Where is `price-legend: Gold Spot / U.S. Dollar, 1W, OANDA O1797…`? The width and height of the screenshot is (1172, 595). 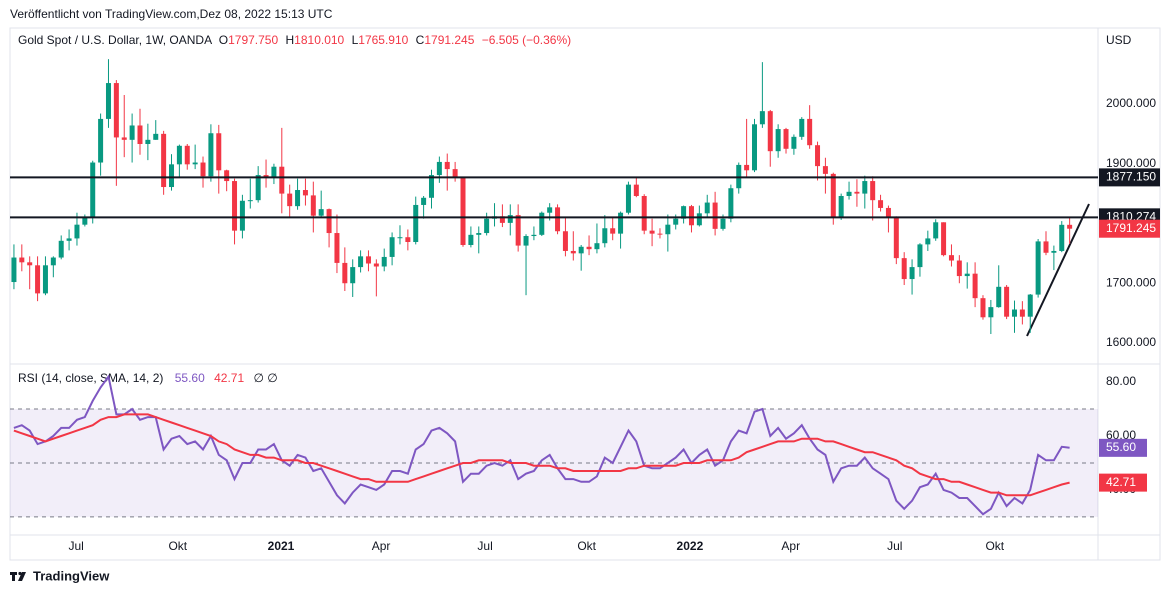 price-legend: Gold Spot / U.S. Dollar, 1W, OANDA O1797… is located at coordinates (294, 40).